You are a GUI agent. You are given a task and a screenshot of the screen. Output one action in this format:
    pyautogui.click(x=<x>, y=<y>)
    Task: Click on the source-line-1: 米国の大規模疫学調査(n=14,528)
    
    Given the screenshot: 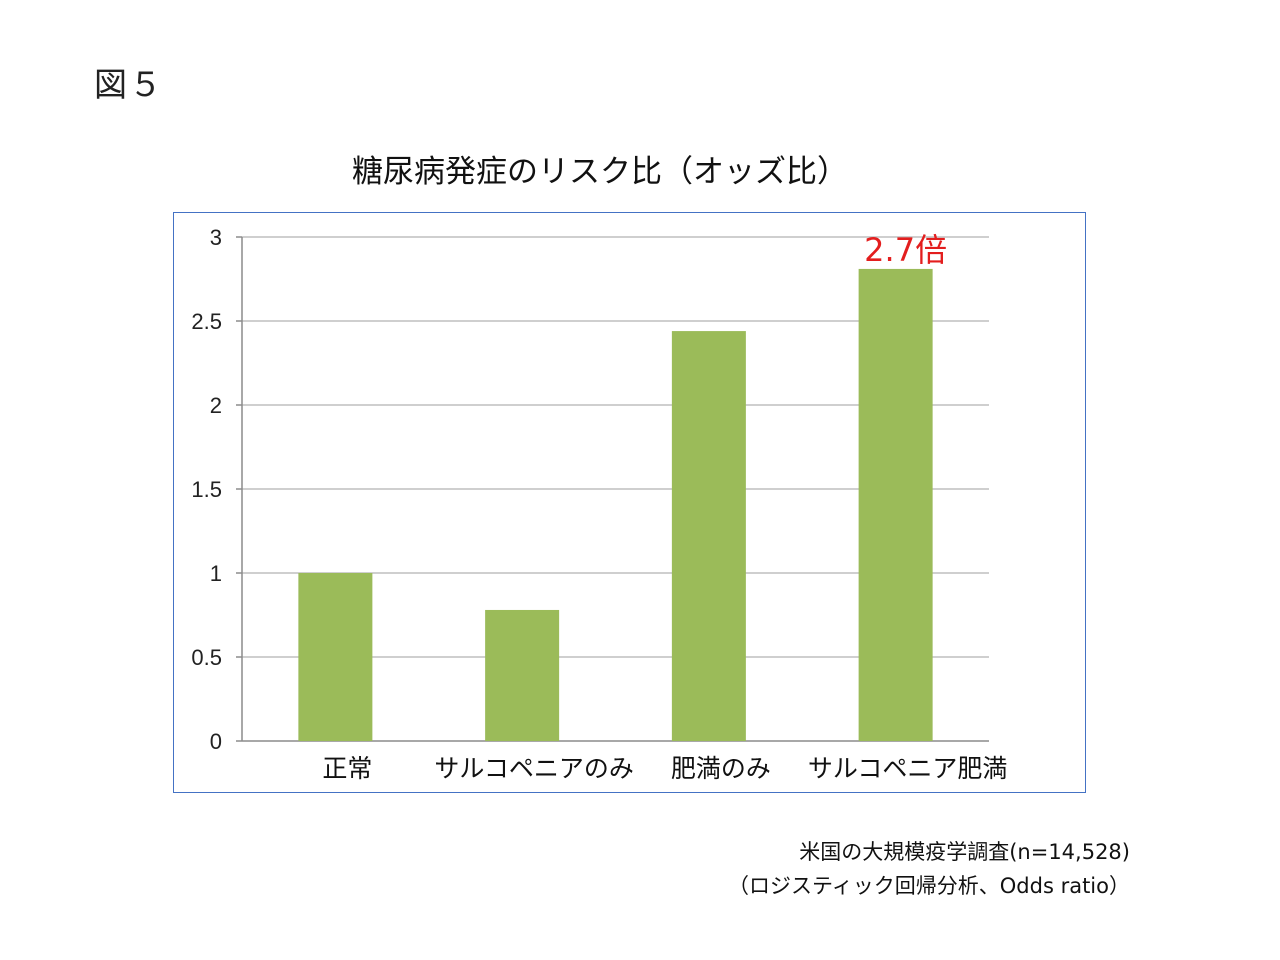 What is the action you would take?
    pyautogui.click(x=964, y=852)
    